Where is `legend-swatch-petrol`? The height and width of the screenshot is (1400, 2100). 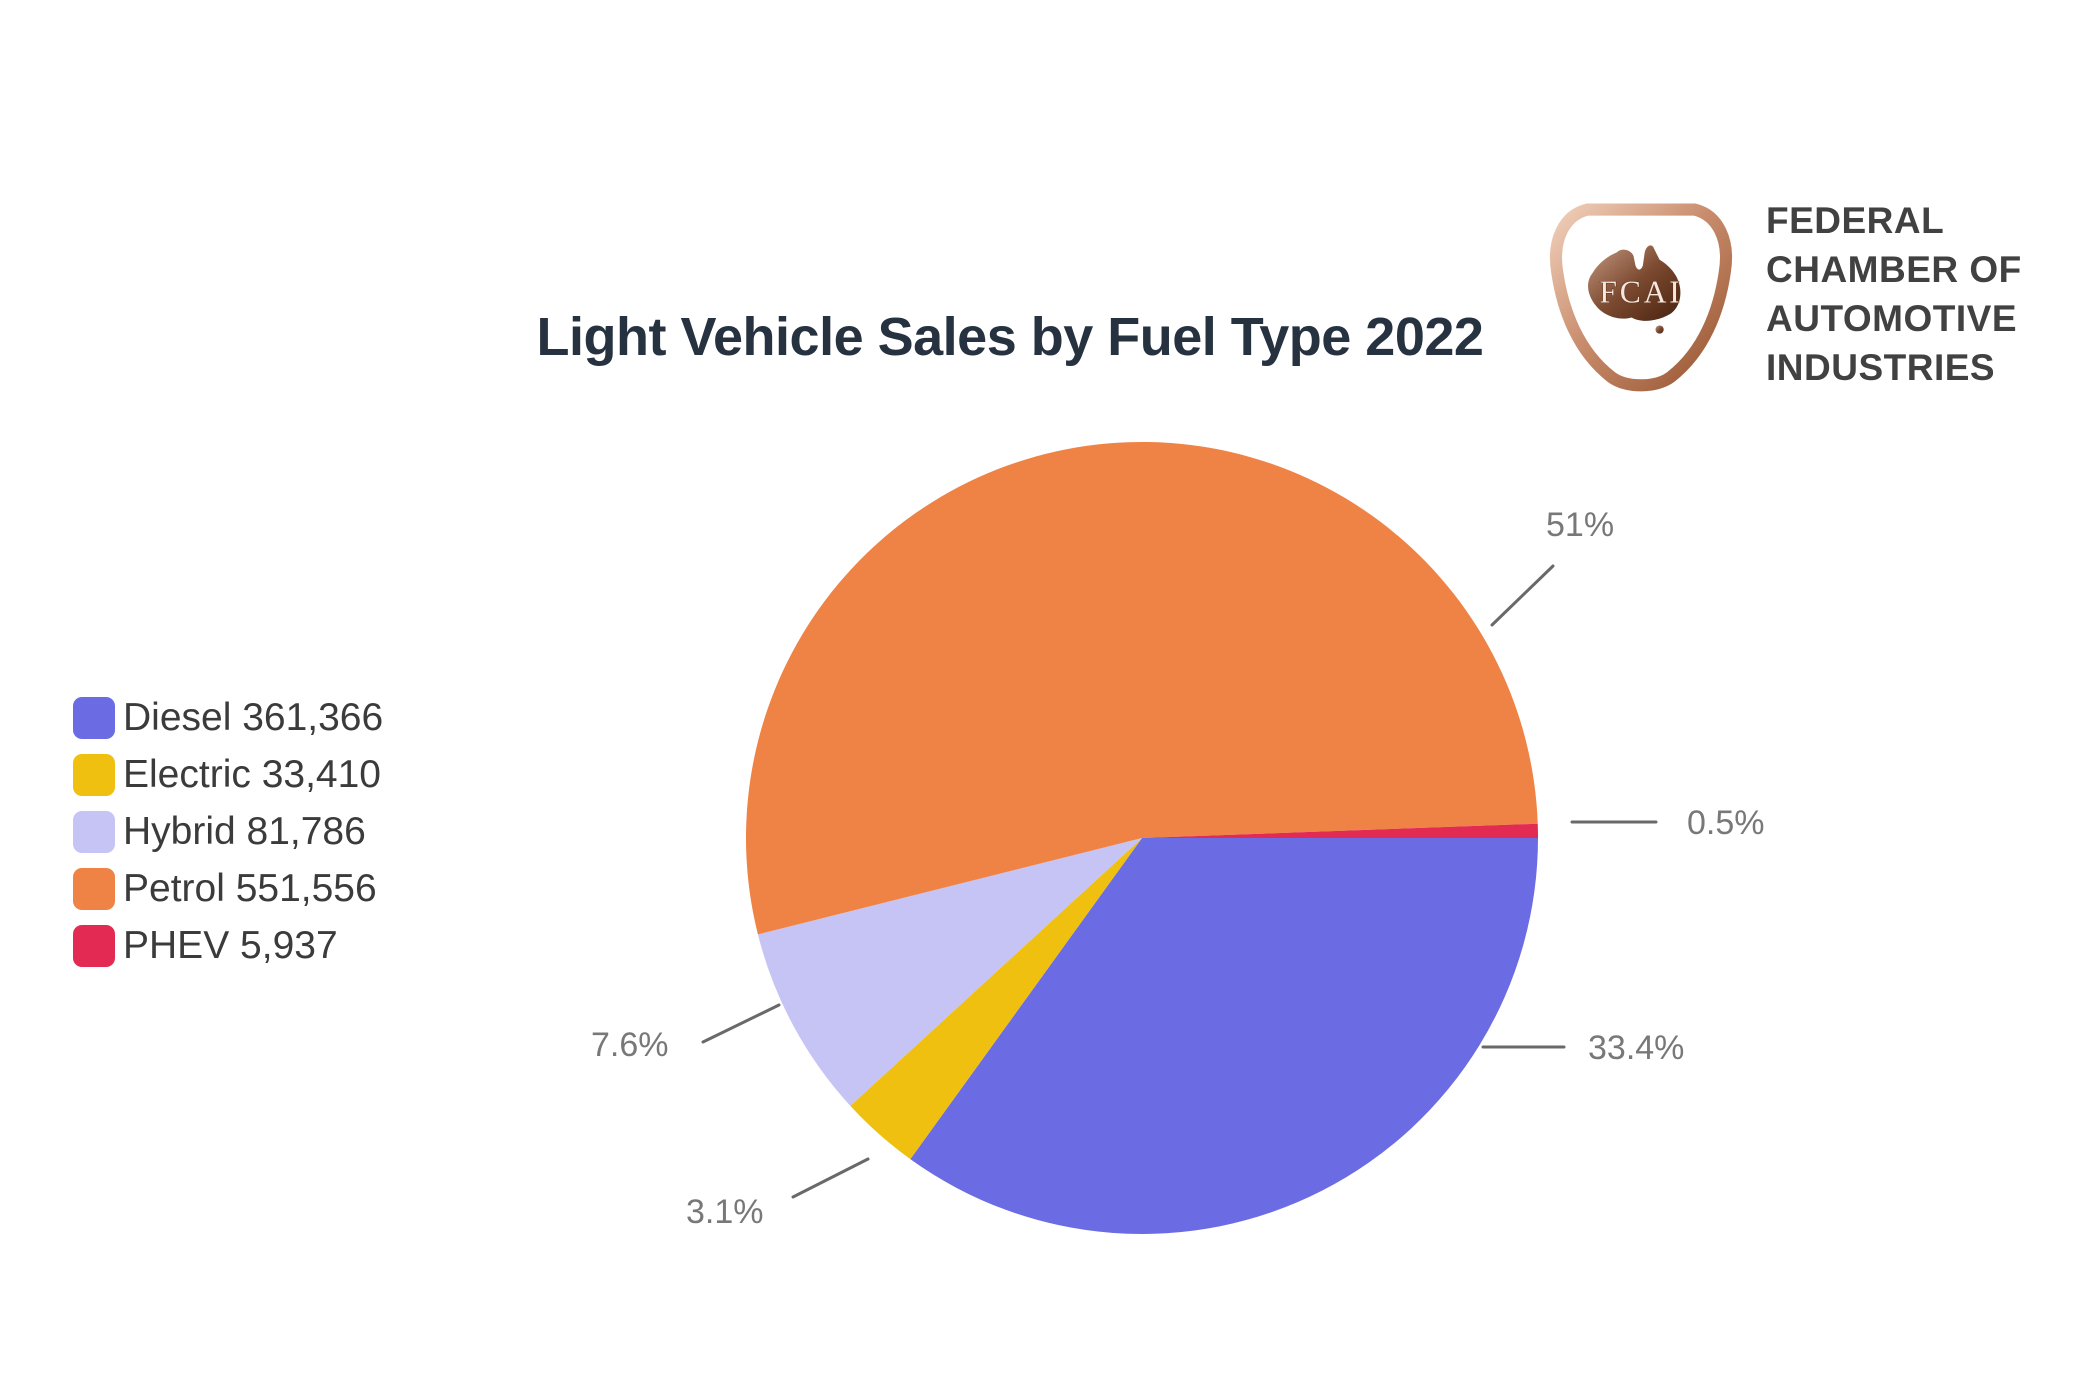
legend-swatch-petrol is located at coordinates (94, 889).